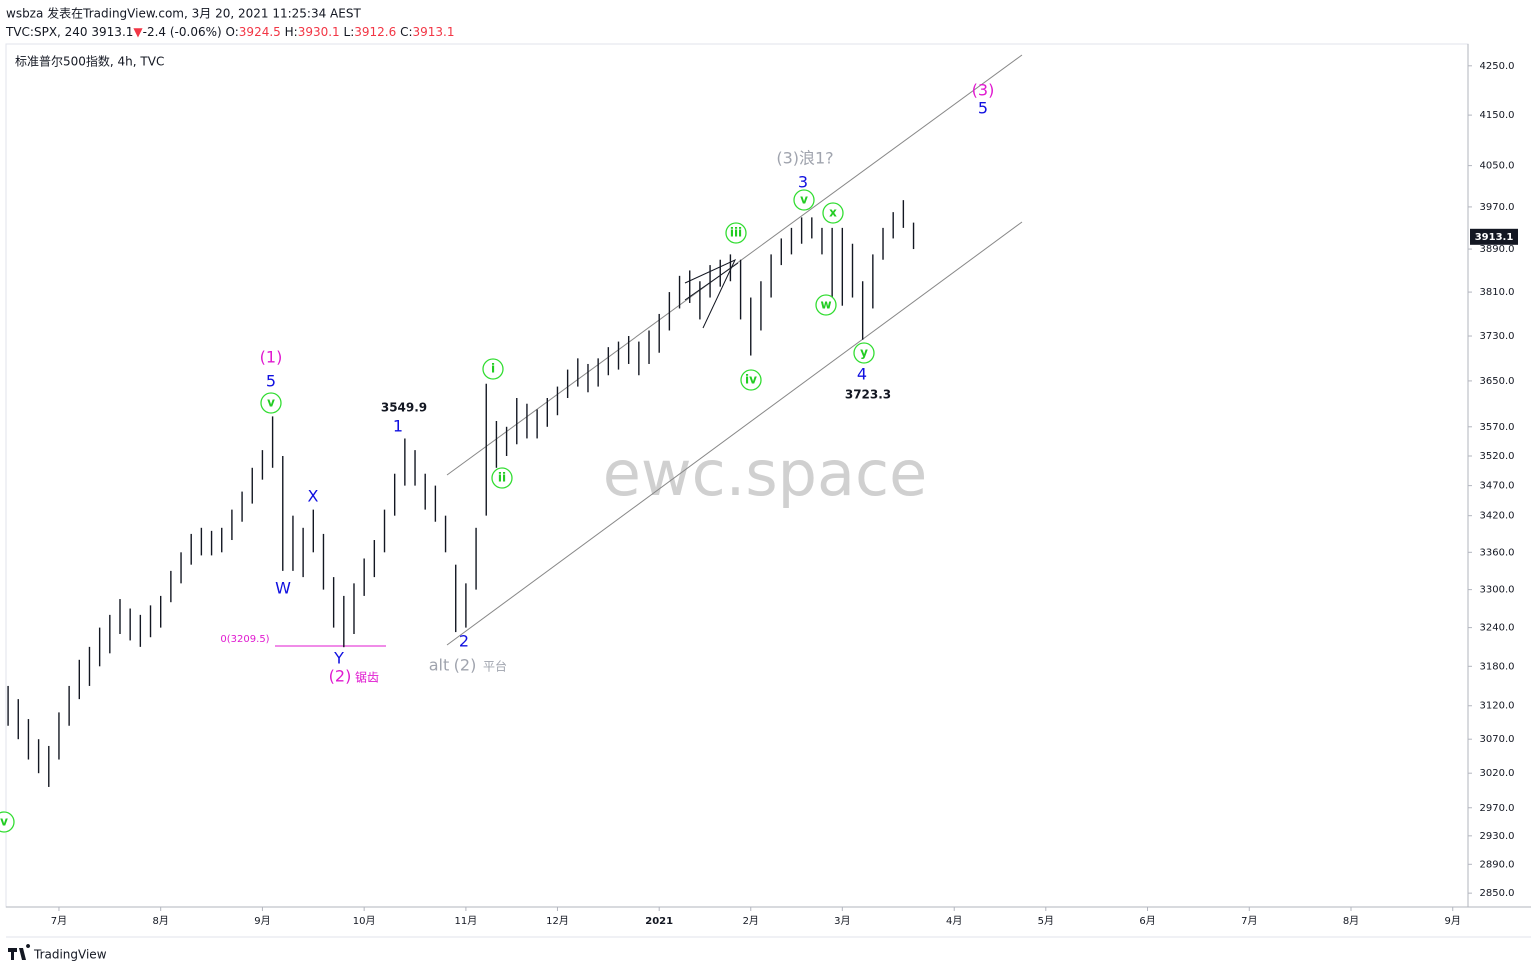 The image size is (1531, 973). What do you see at coordinates (271, 357) in the screenshot?
I see `wave-label: (1)` at bounding box center [271, 357].